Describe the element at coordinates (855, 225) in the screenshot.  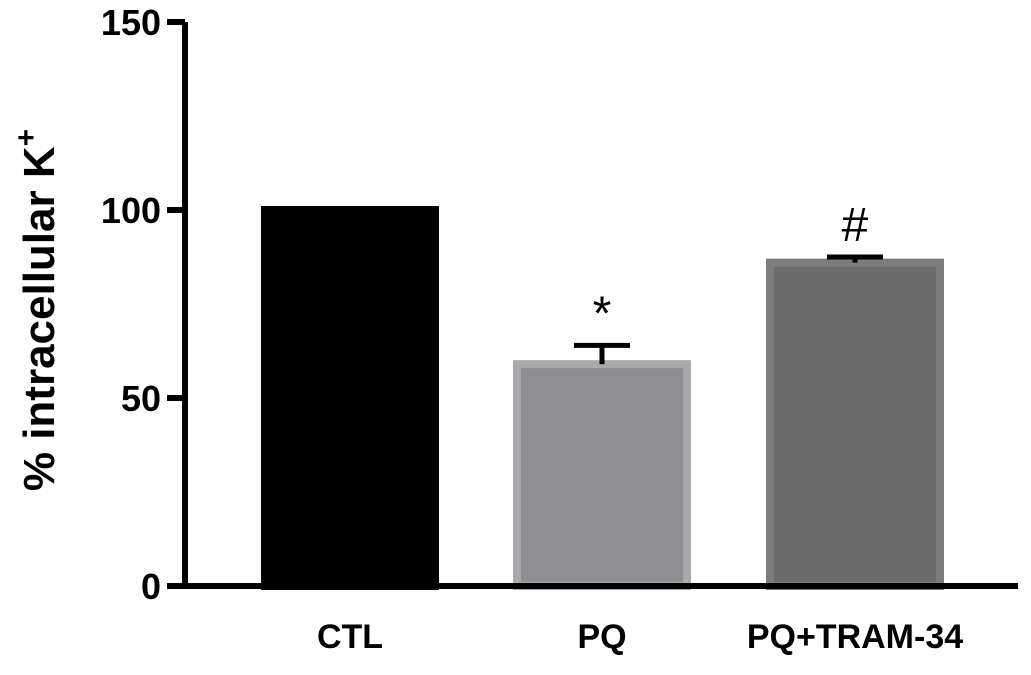
I see `annotation-pq-tram-34: #` at that location.